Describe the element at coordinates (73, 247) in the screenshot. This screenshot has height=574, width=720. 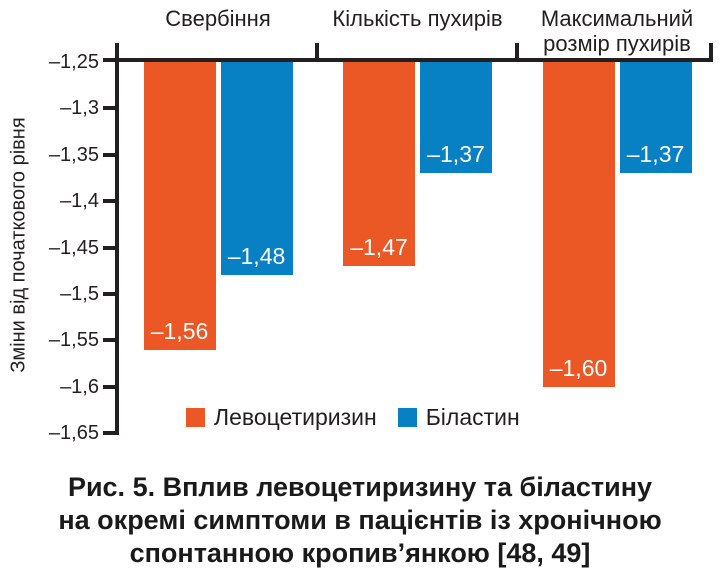
I see `y-tick-label: –1,45` at that location.